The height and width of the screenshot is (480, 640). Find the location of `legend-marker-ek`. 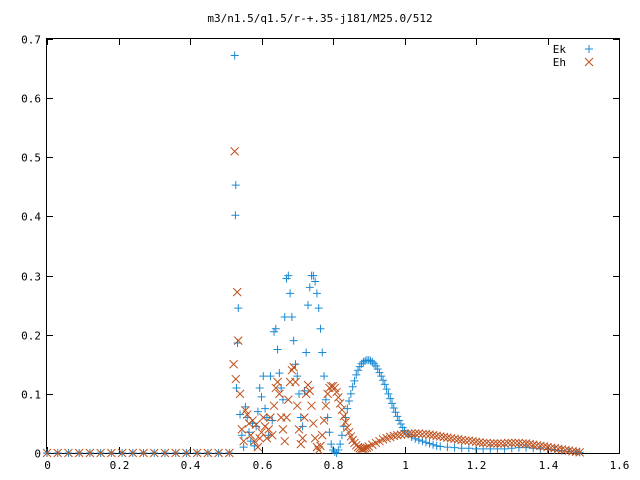

legend-marker-ek is located at coordinates (589, 49).